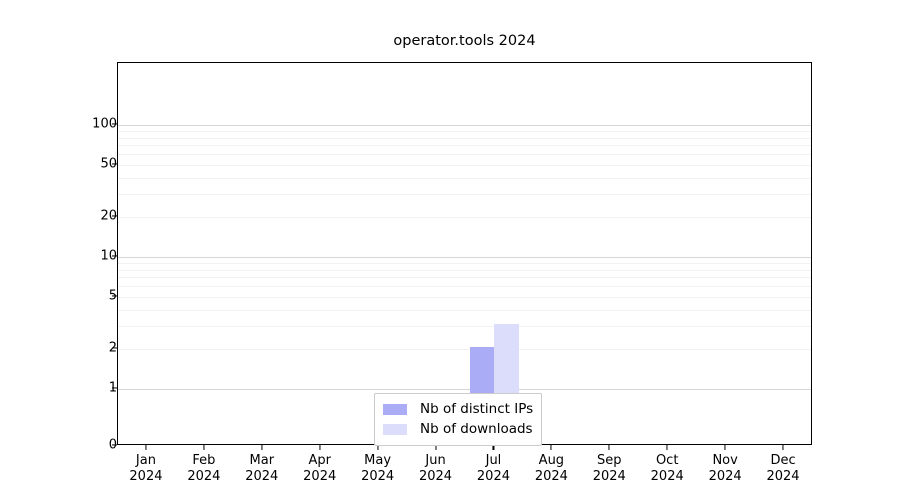 The width and height of the screenshot is (900, 500). What do you see at coordinates (464, 41) in the screenshot?
I see `chart-title: operator.tools 2024` at bounding box center [464, 41].